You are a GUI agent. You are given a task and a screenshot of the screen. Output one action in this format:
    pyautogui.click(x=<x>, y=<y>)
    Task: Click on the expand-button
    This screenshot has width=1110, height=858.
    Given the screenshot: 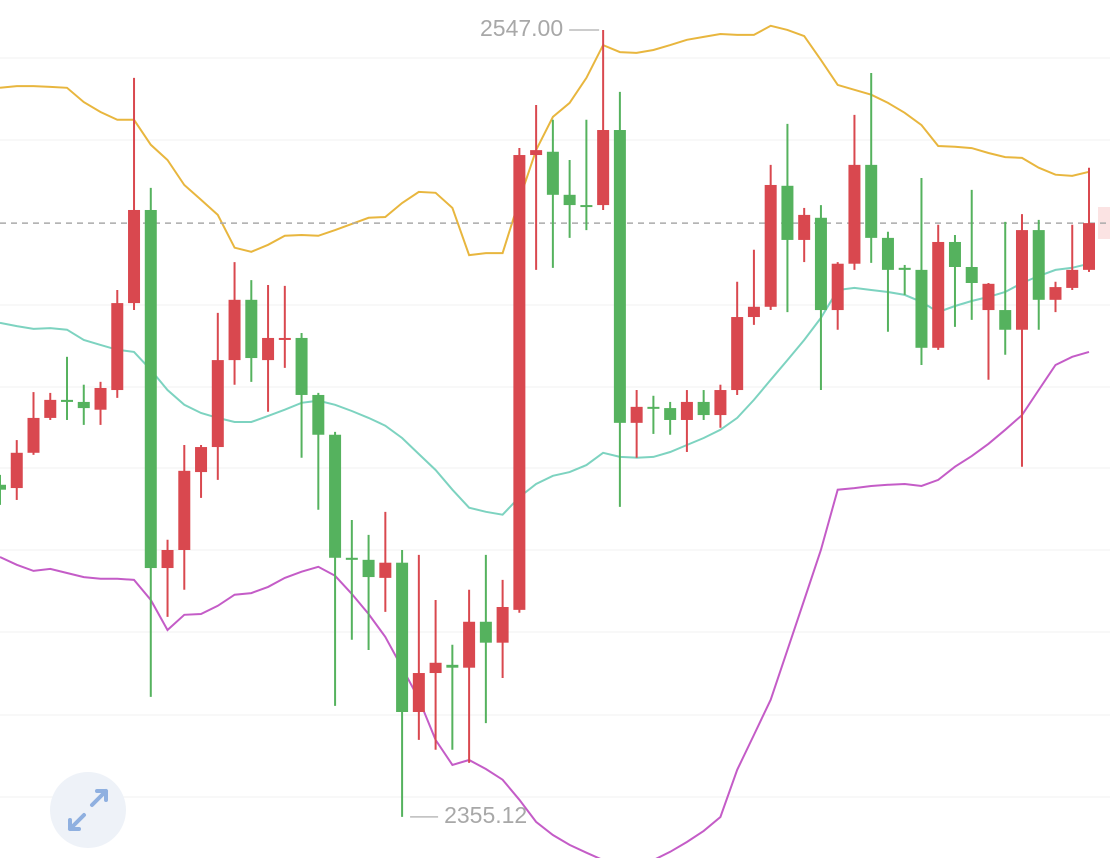 What is the action you would take?
    pyautogui.click(x=88, y=810)
    